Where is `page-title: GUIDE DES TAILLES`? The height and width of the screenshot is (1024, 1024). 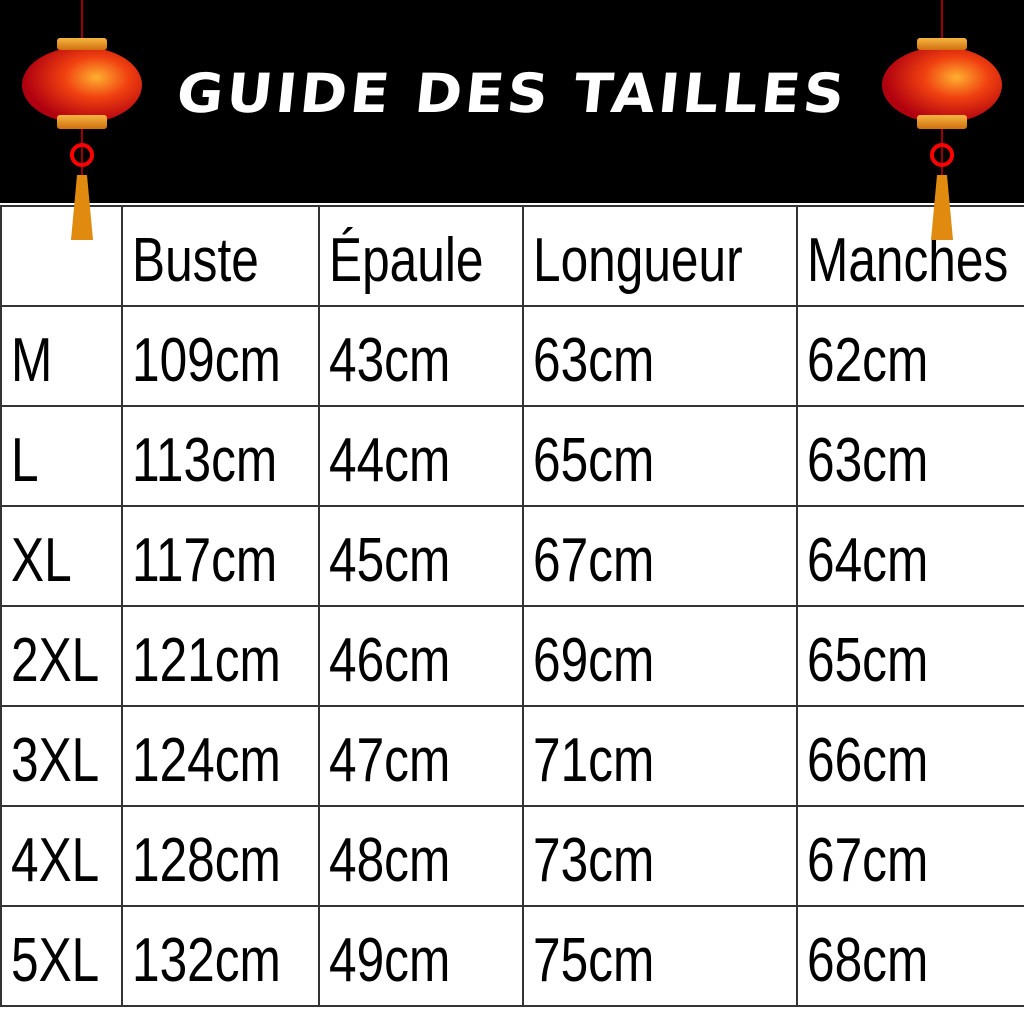 page-title: GUIDE DES TAILLES is located at coordinates (512, 93).